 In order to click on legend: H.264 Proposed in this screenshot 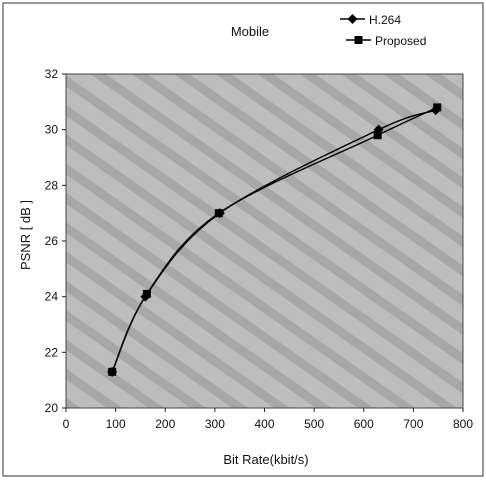, I will do `click(383, 30)`.